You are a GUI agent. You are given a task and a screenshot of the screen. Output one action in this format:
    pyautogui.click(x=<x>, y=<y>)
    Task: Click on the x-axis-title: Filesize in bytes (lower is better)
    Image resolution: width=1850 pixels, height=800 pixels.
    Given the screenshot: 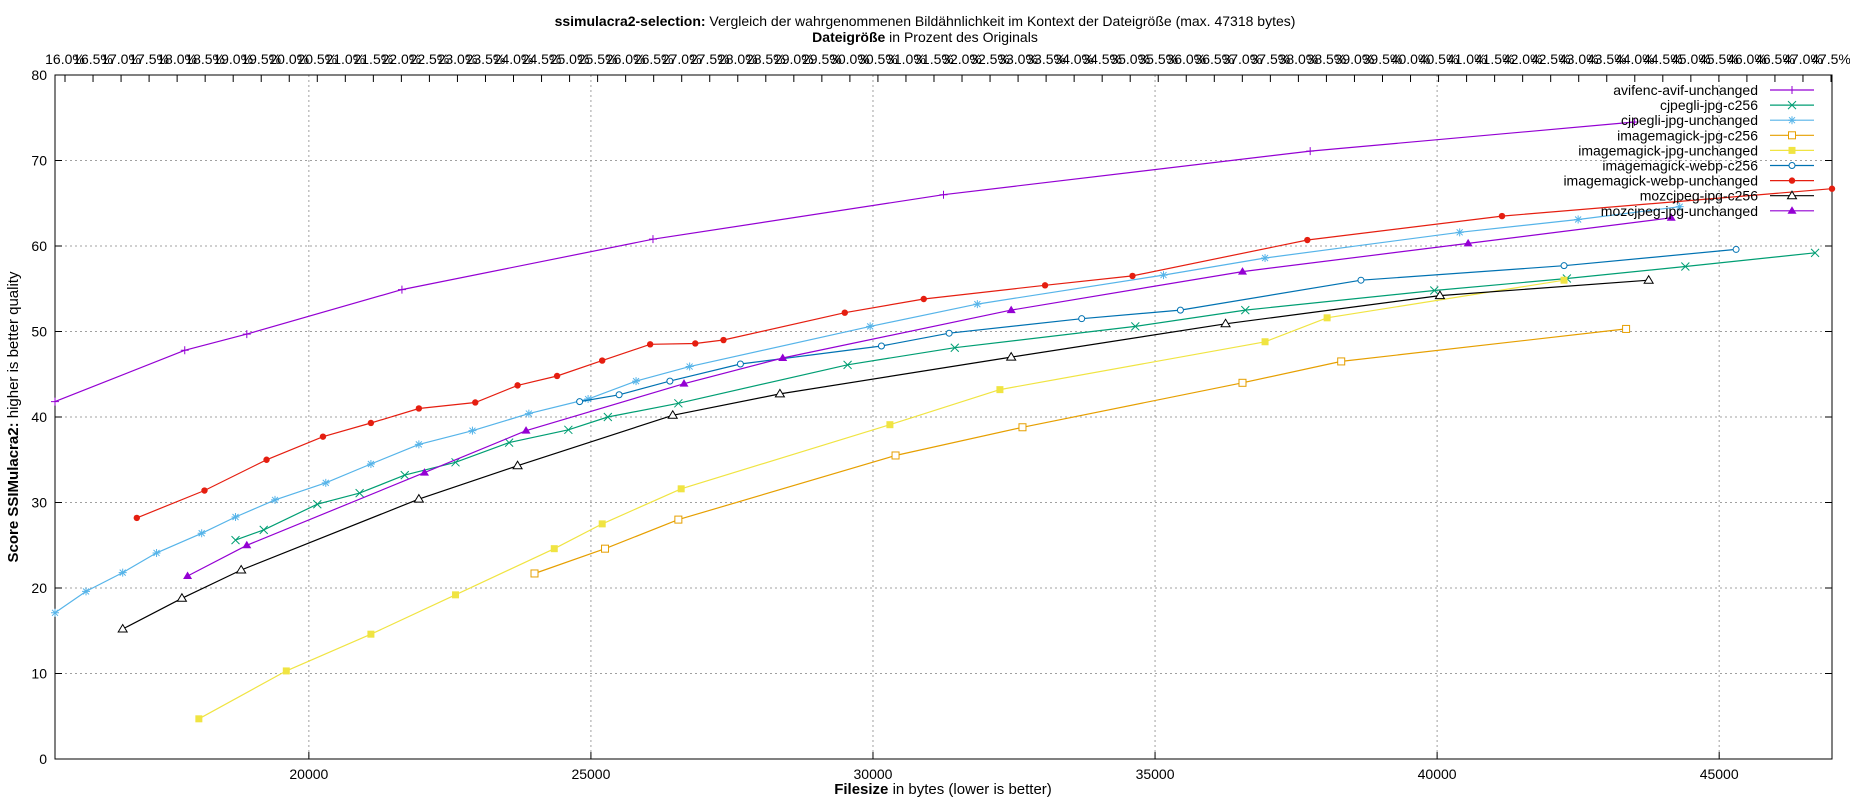 What is the action you would take?
    pyautogui.click(x=943, y=789)
    